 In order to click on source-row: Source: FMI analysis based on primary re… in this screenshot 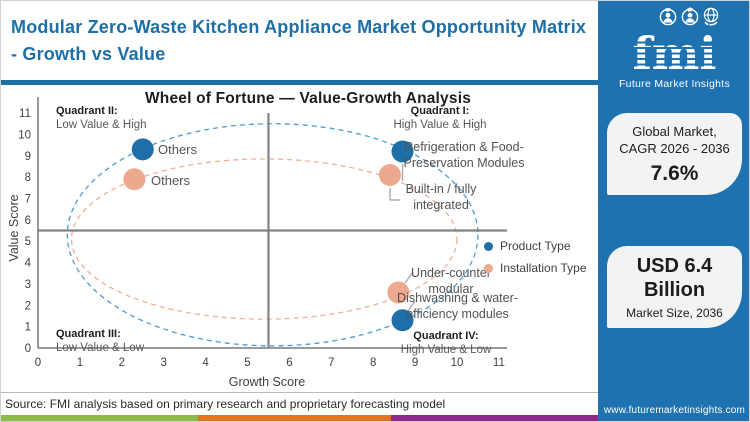, I will do `click(299, 403)`.